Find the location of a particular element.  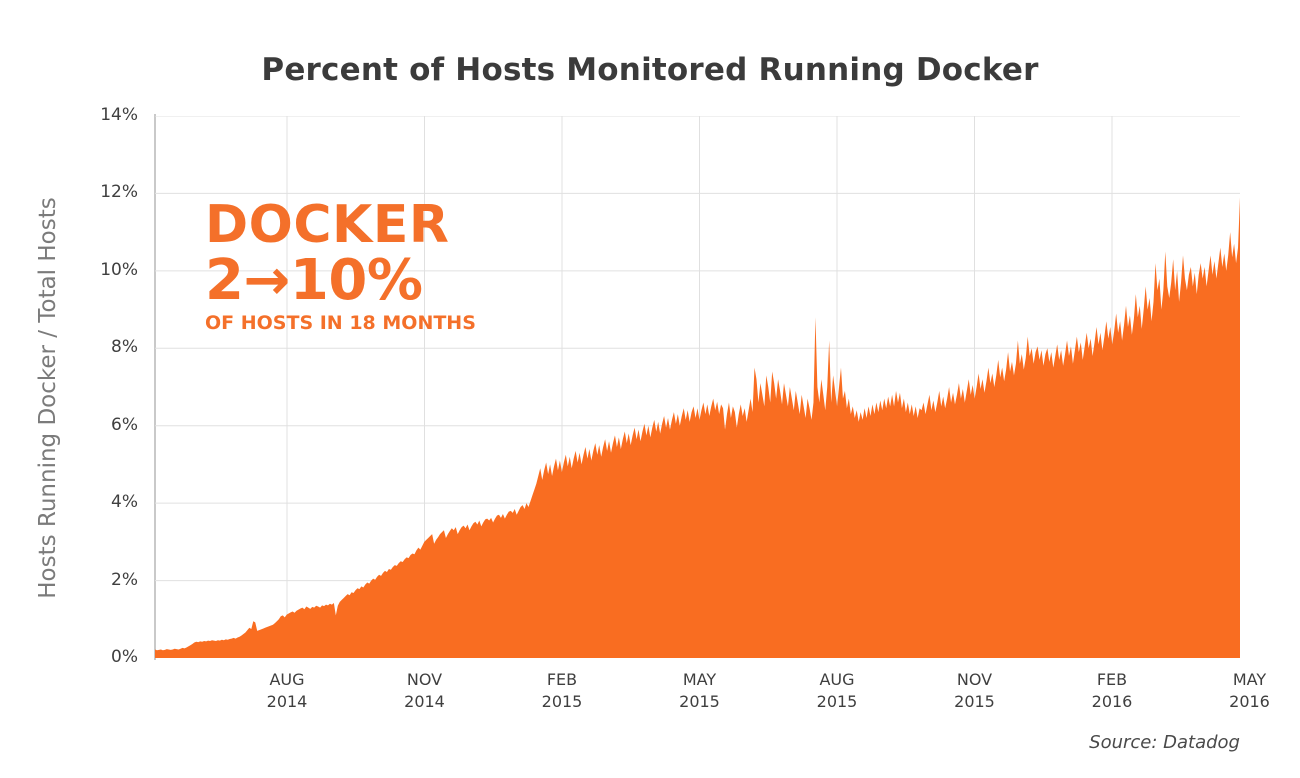

x-tick-label: MAY 2015 is located at coordinates (700, 691).